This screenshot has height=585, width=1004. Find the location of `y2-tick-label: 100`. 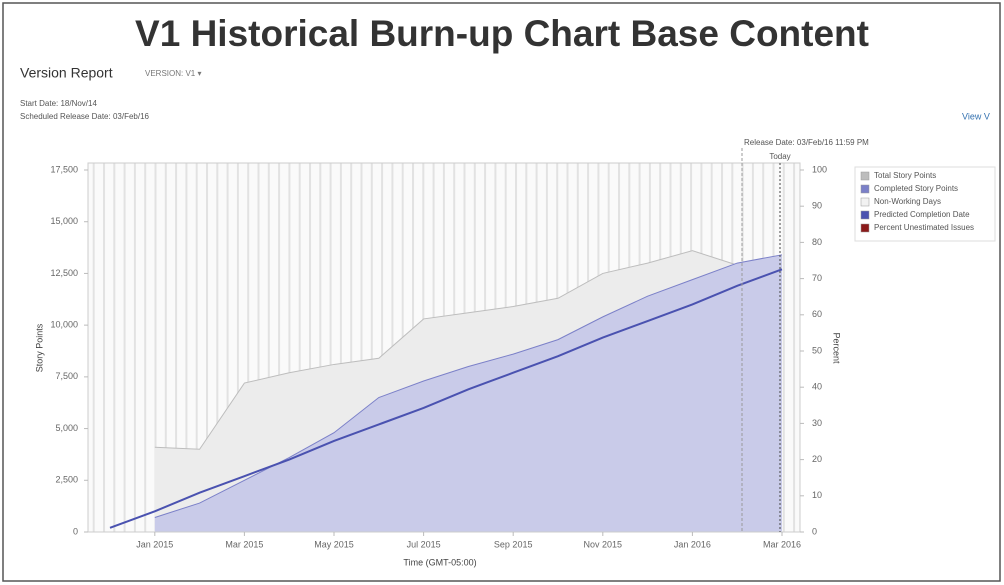

y2-tick-label: 100 is located at coordinates (819, 169).